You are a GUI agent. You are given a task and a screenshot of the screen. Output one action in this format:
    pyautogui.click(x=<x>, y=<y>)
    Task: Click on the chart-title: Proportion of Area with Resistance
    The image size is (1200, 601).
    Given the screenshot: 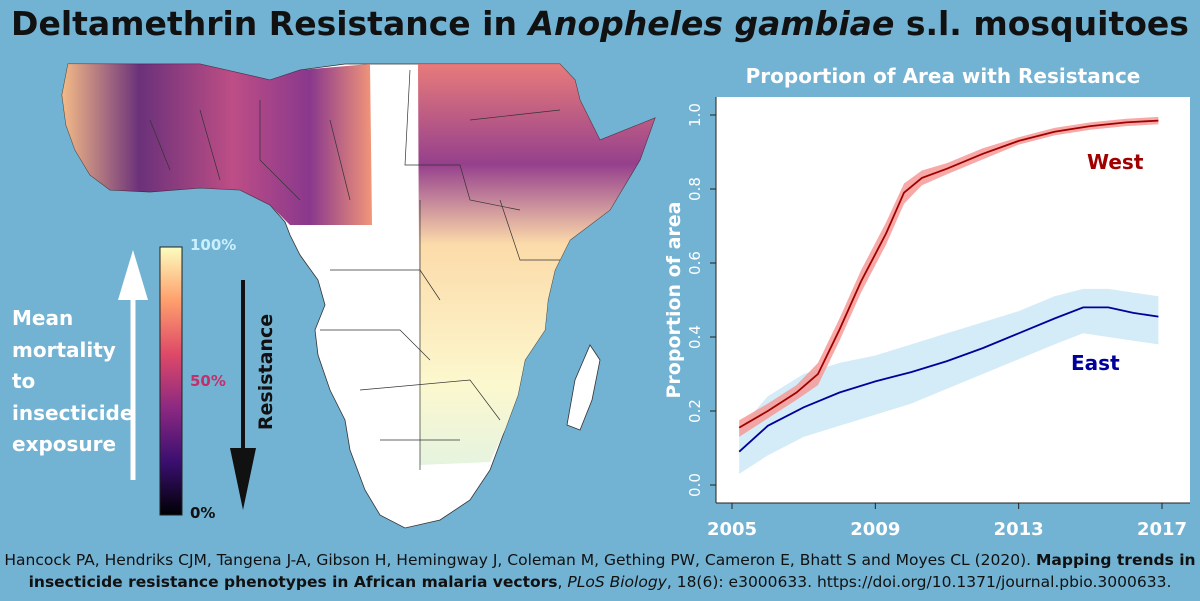 What is the action you would take?
    pyautogui.click(x=943, y=76)
    